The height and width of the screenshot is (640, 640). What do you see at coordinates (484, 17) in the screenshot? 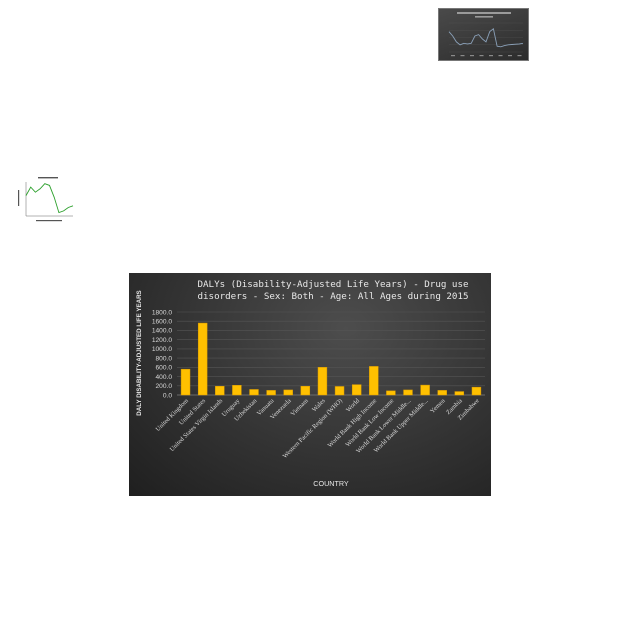
I see `thumb-subtitle-mark` at bounding box center [484, 17].